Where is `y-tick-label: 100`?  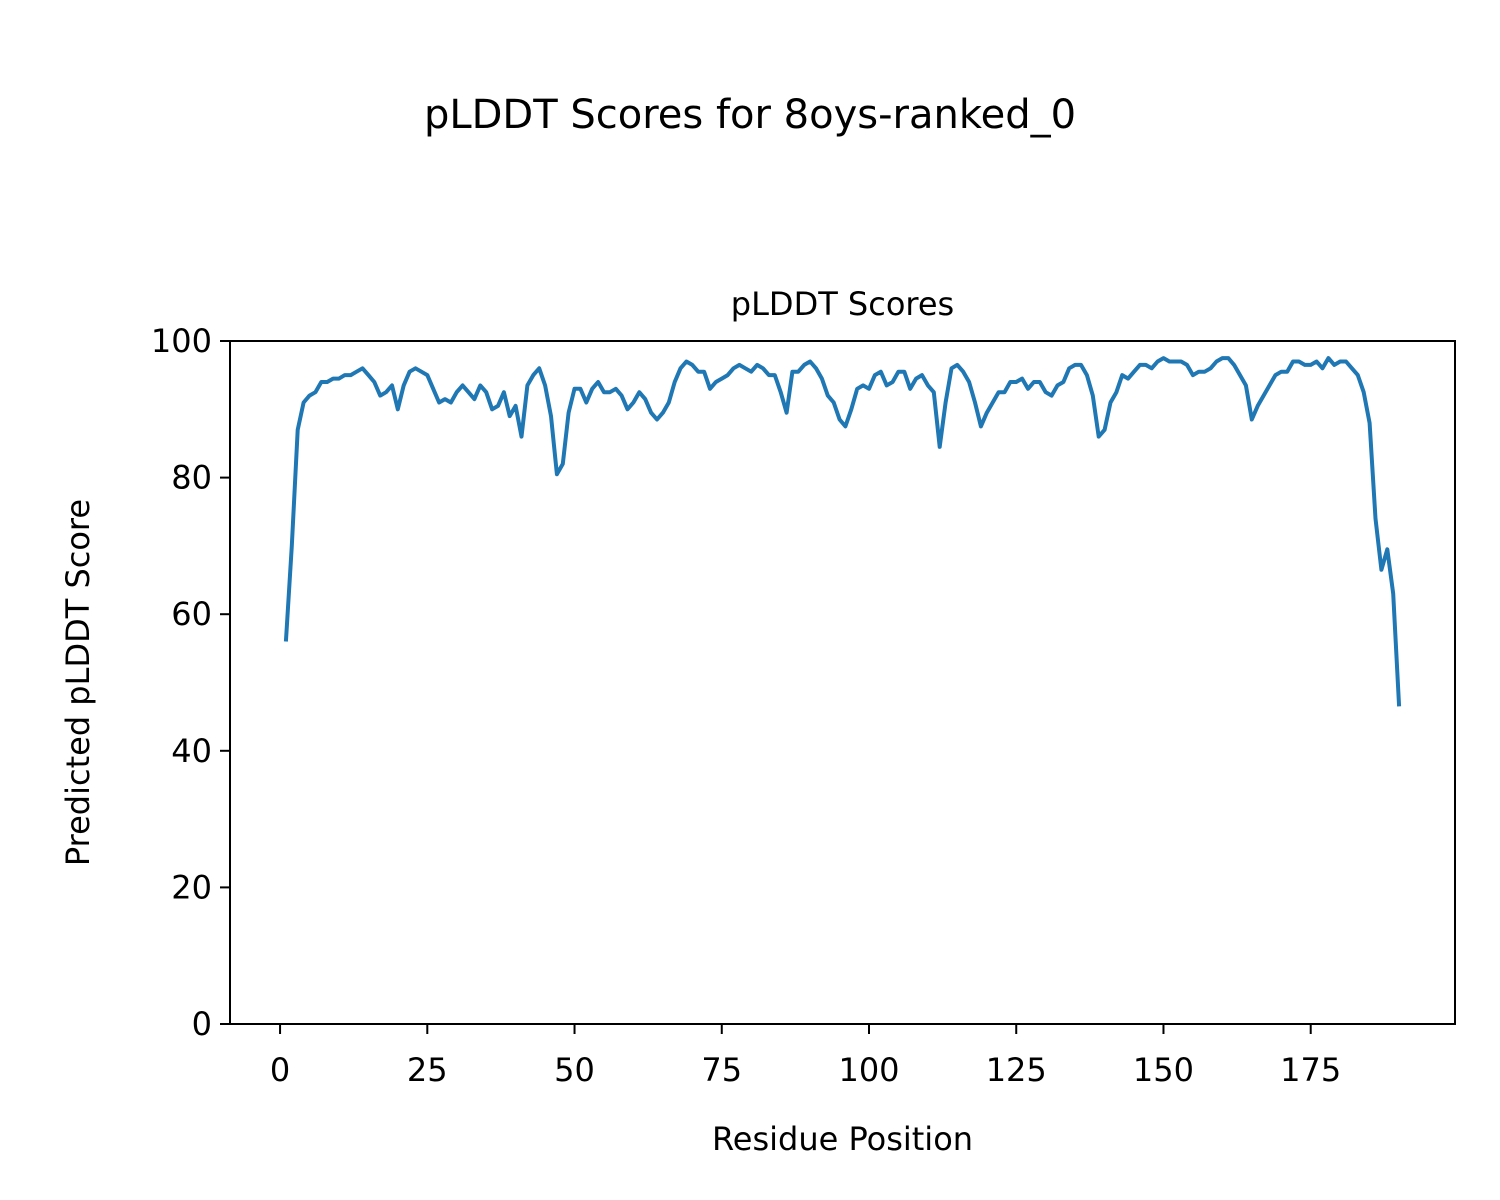
y-tick-label: 100 is located at coordinates (181, 341).